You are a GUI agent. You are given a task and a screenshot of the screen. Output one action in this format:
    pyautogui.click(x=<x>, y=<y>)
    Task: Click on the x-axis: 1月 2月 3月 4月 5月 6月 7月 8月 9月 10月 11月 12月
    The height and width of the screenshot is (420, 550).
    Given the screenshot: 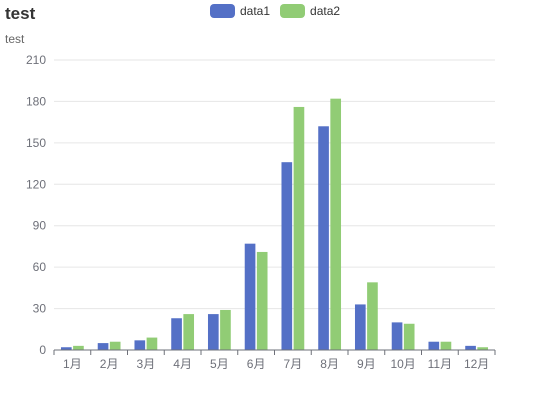 What is the action you would take?
    pyautogui.click(x=274, y=360)
    